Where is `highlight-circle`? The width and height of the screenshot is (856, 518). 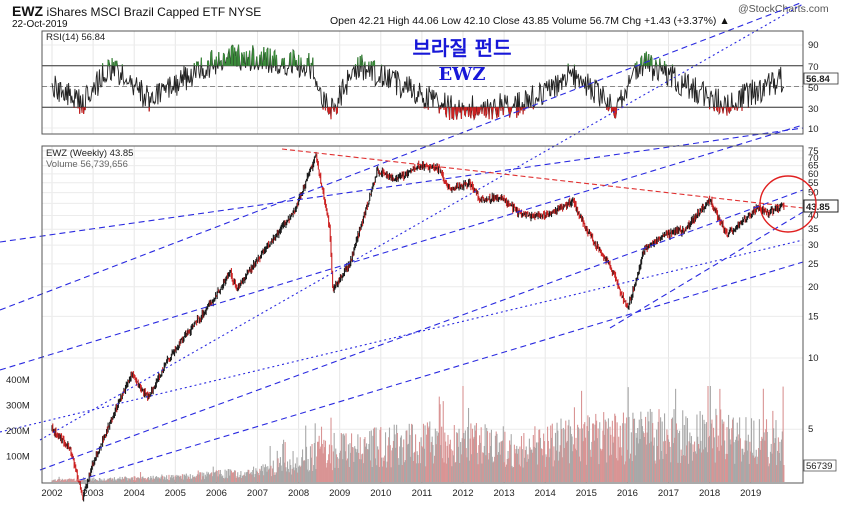 highlight-circle is located at coordinates (788, 204).